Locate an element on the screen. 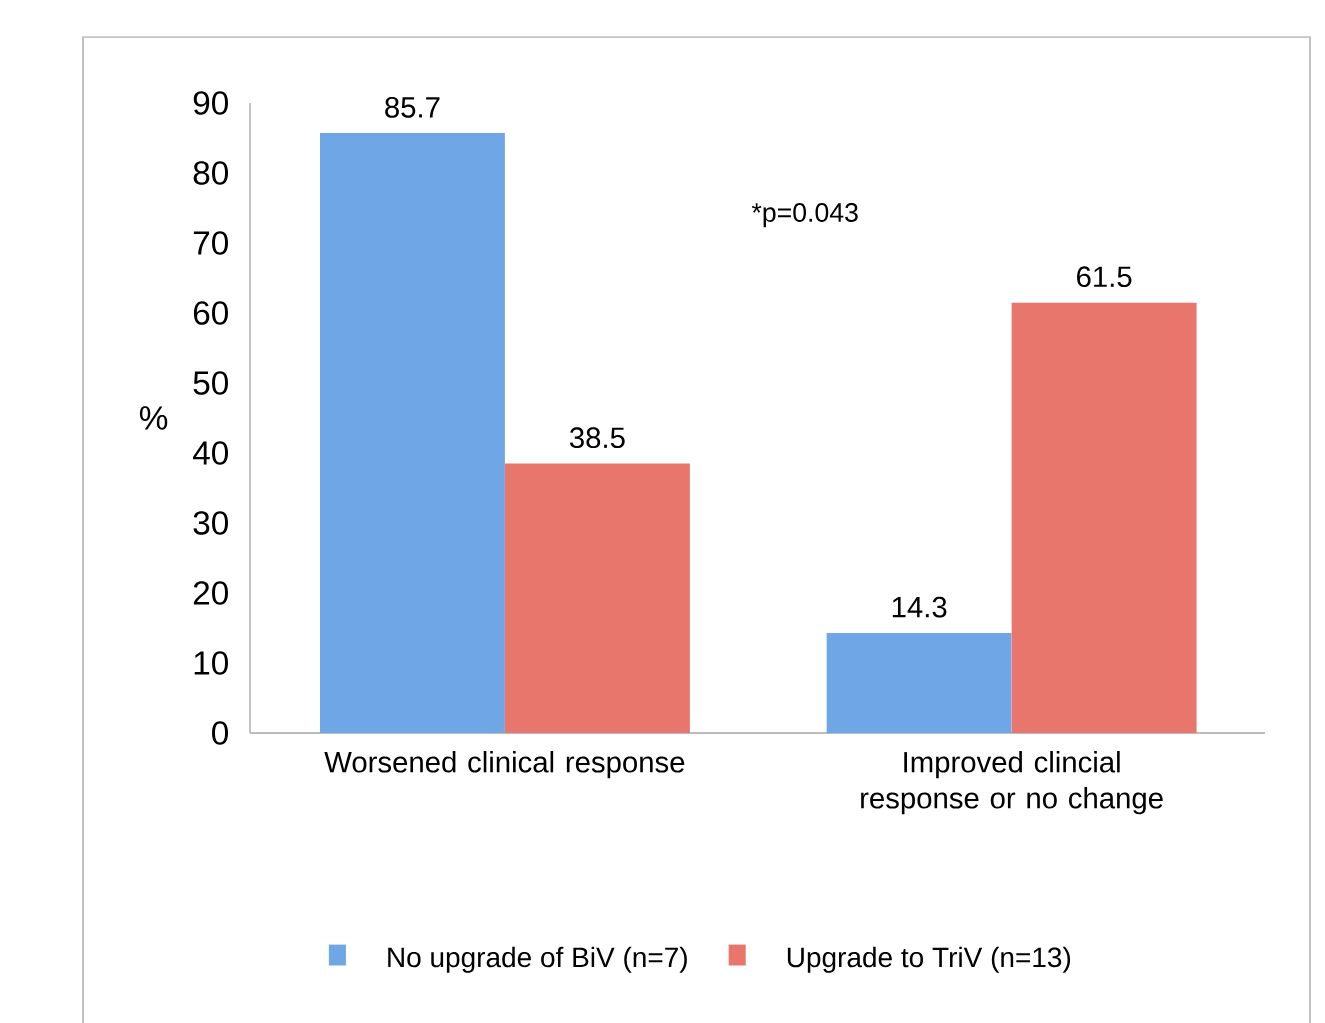  legend-label: No upgrade of BiV (n=7) is located at coordinates (537, 959).